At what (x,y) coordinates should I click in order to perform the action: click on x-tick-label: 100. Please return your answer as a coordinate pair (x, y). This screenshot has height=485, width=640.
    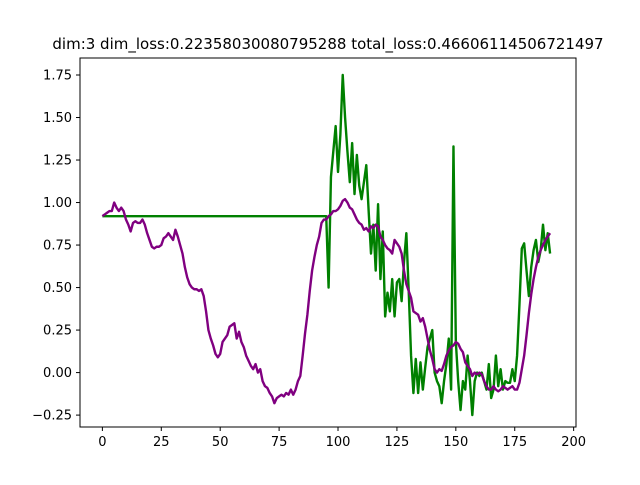
    Looking at the image, I should click on (338, 442).